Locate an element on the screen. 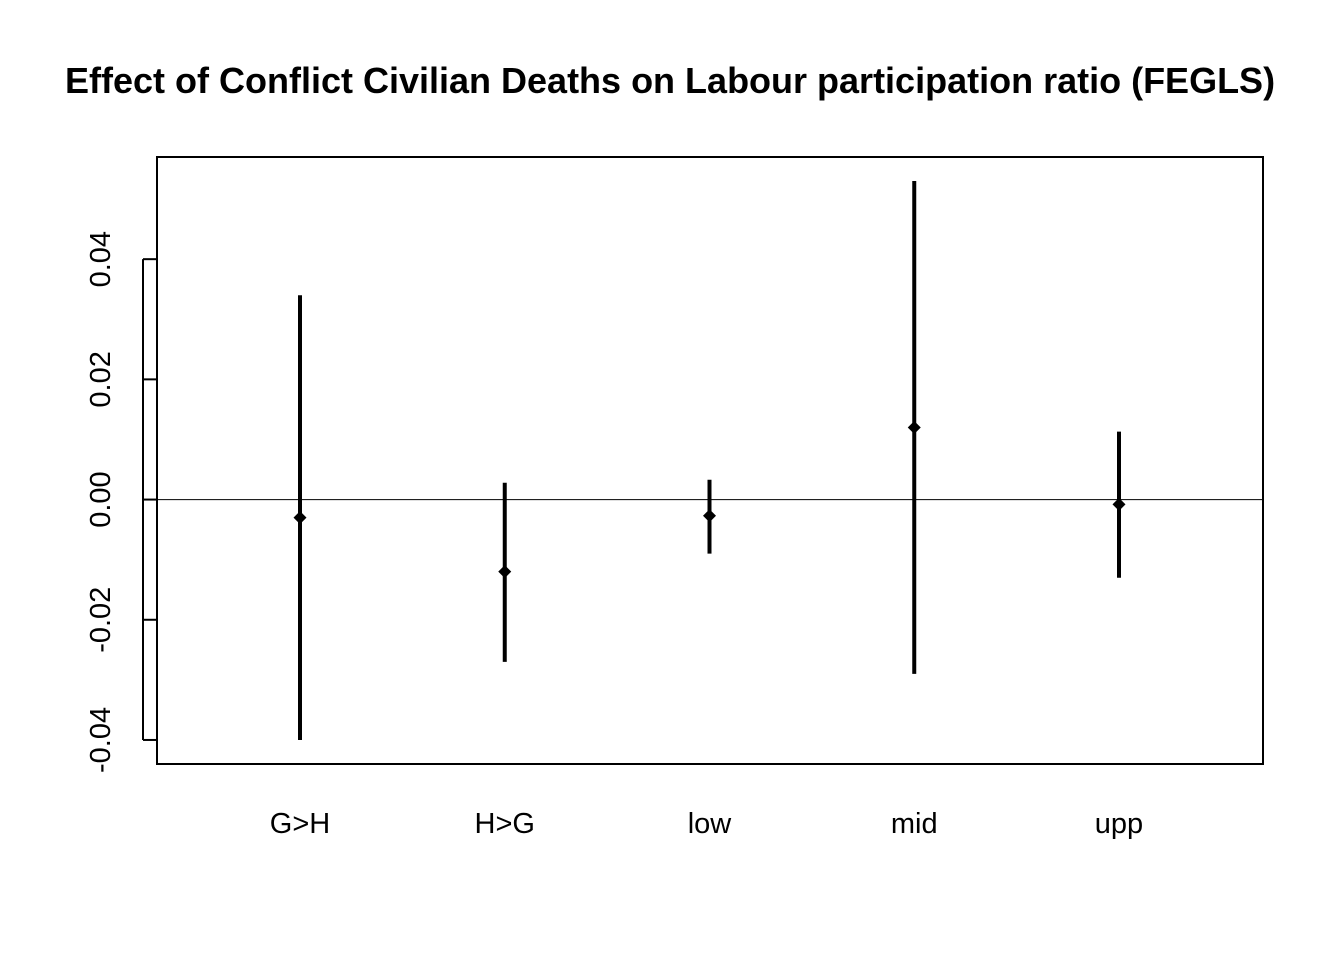  y-tick-label: 0.04 is located at coordinates (101, 259).